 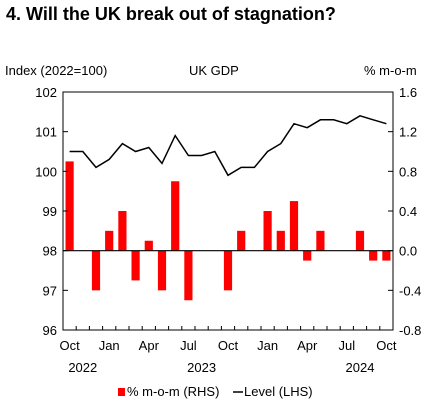 What do you see at coordinates (201, 367) in the screenshot?
I see `year-label: 2023` at bounding box center [201, 367].